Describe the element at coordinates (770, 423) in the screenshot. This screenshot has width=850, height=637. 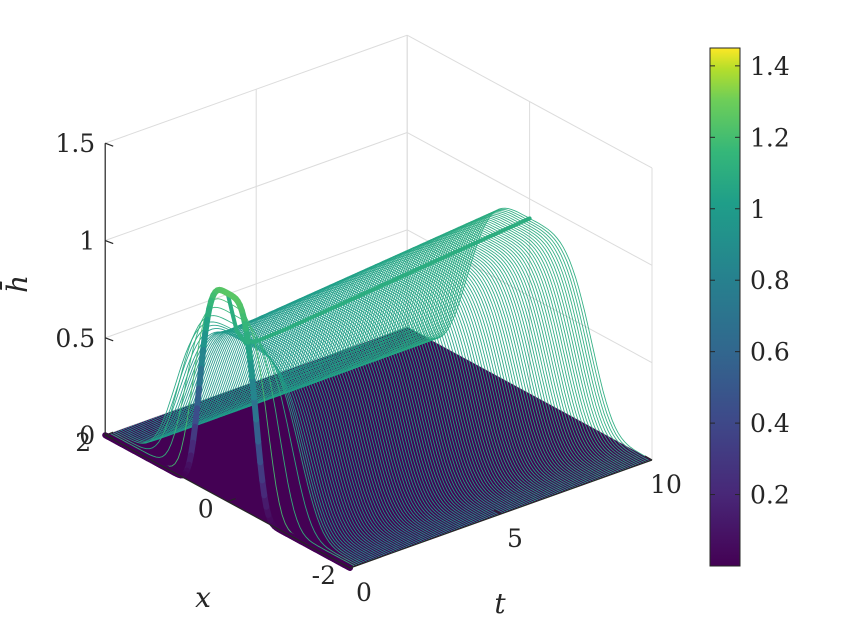
I see `colorbar-tick-label: 0.4` at that location.